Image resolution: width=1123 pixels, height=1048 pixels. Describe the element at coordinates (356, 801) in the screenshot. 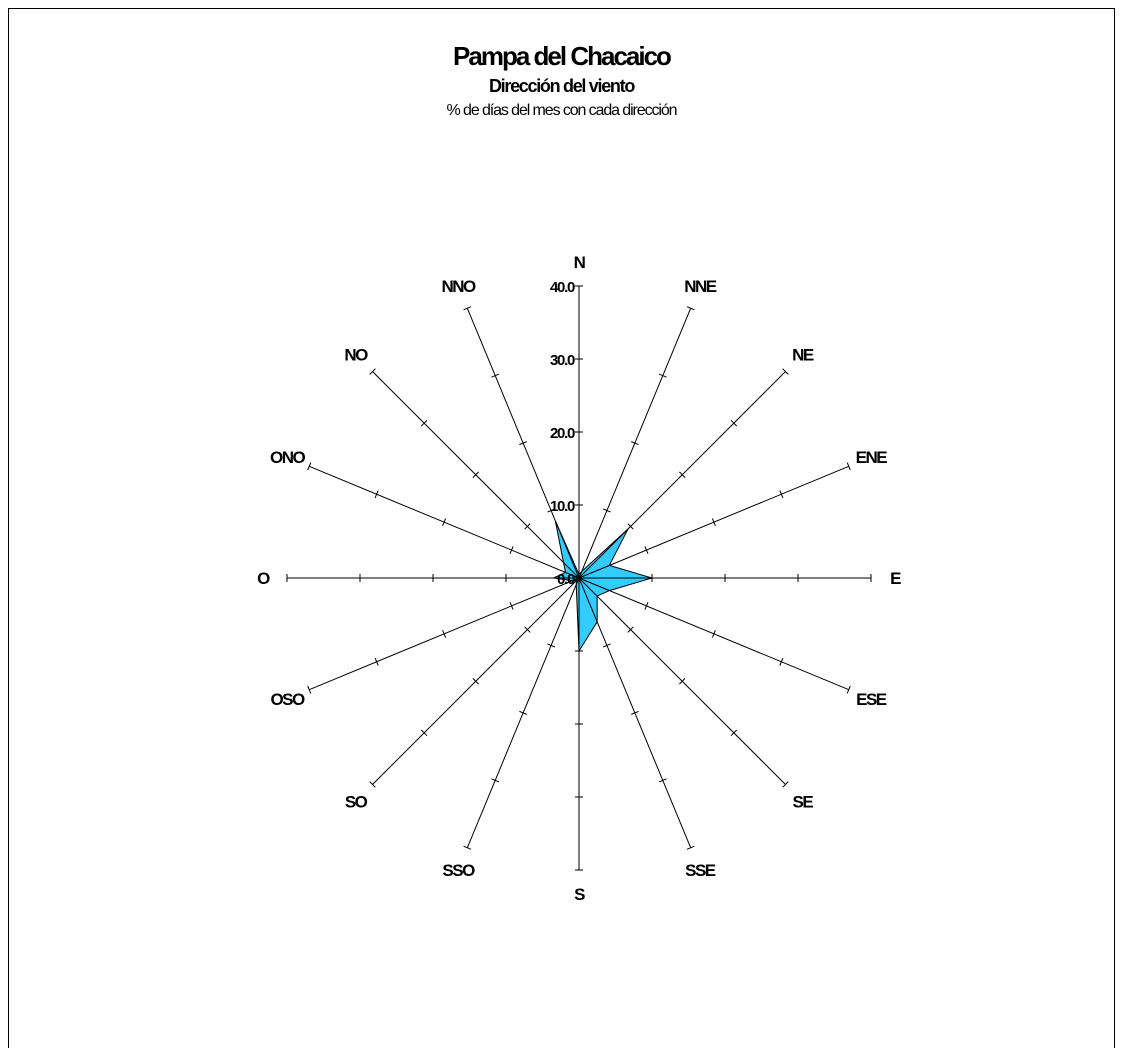

I see `direction-label-so: SO` at that location.